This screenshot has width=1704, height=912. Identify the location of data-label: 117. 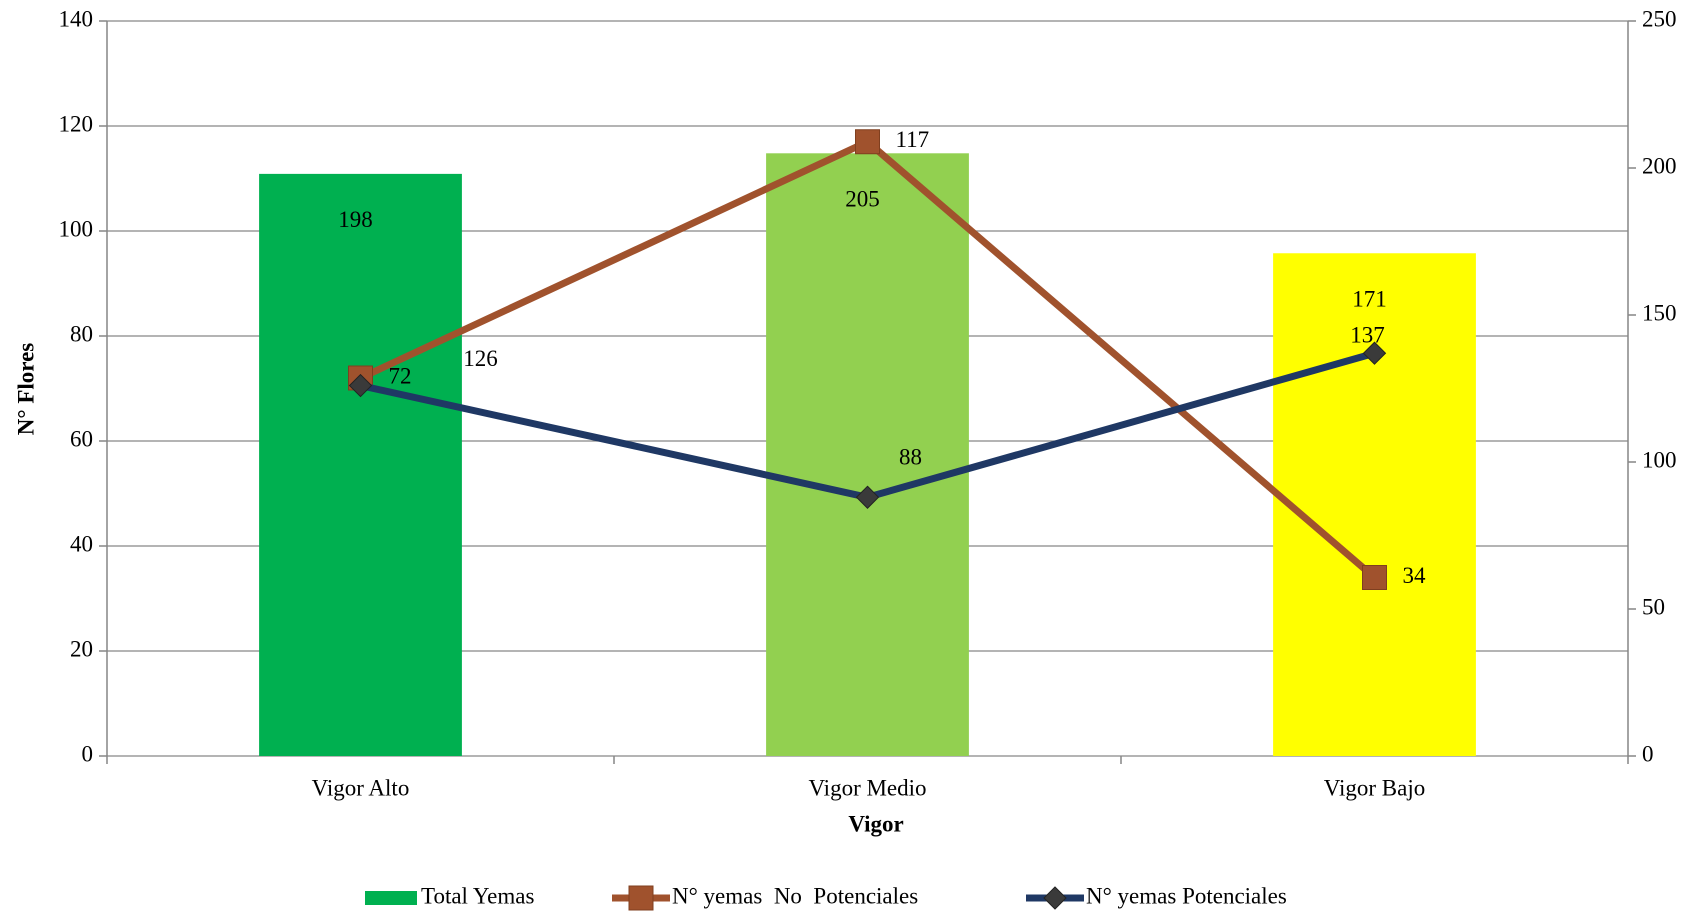
(913, 139).